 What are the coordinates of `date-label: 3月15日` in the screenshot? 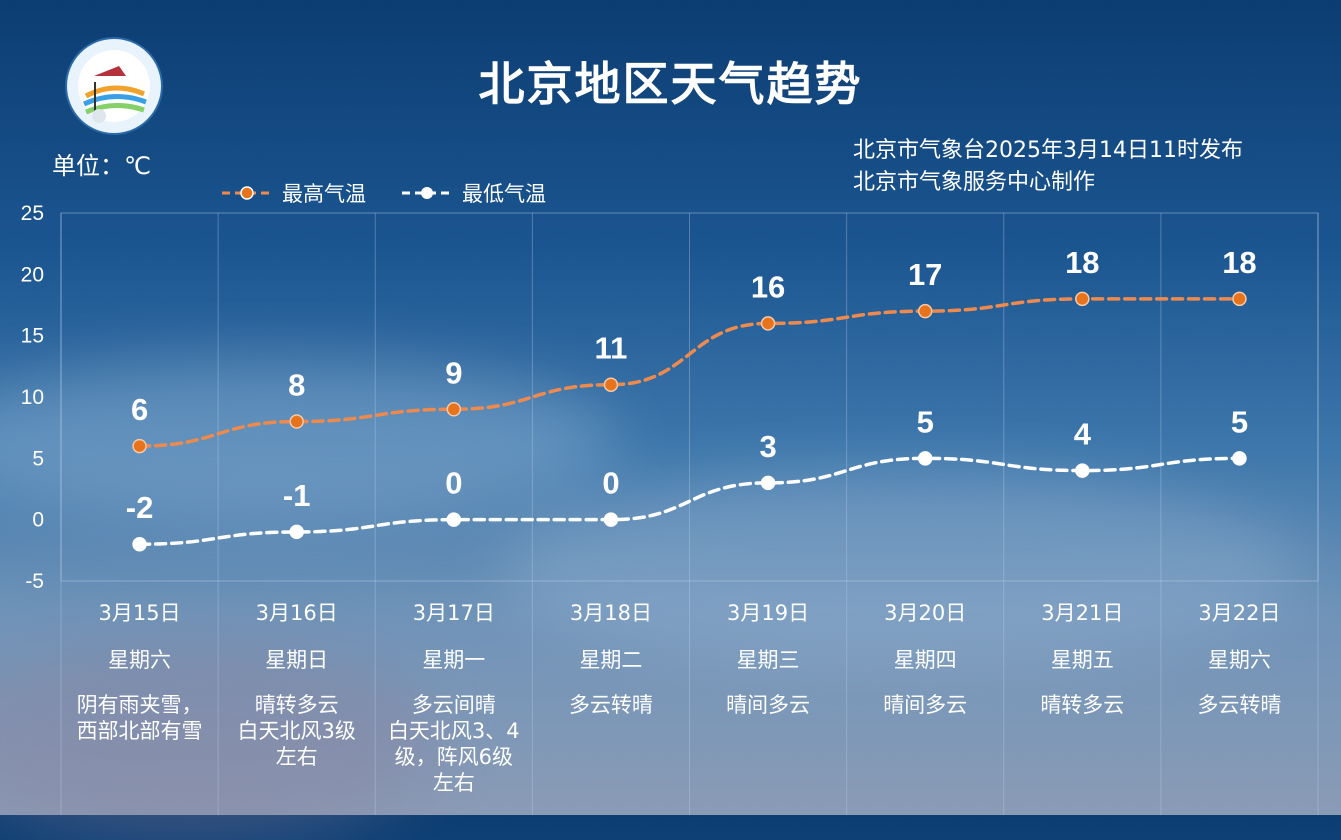 It's located at (139, 613).